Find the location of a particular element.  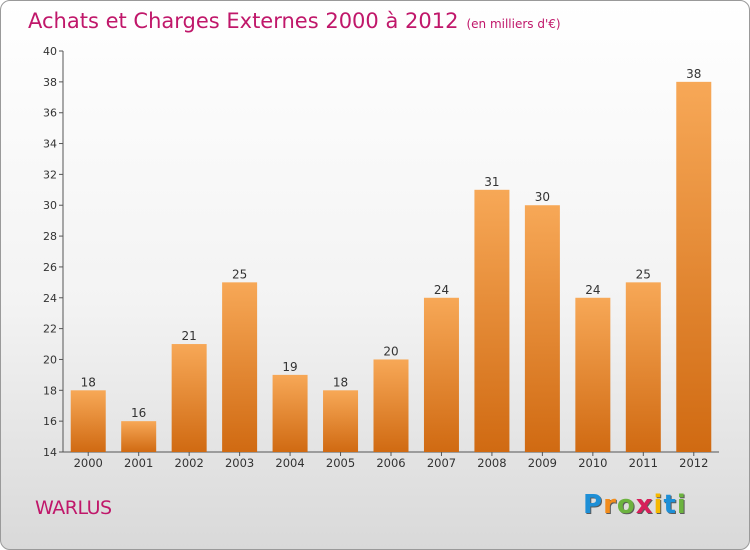

commune-name: WARLUS is located at coordinates (73, 508).